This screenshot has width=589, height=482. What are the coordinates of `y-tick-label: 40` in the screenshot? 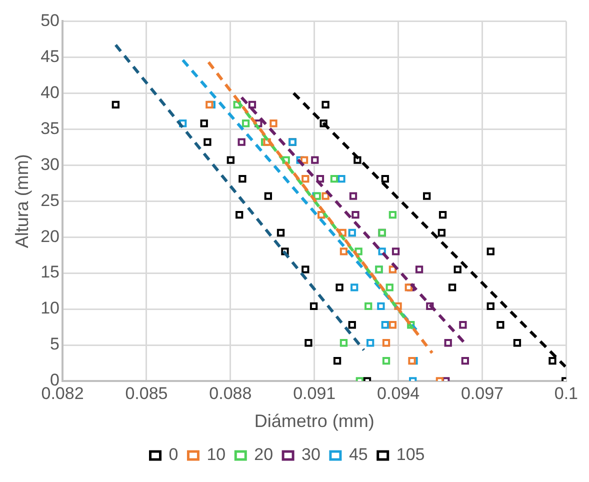 It's located at (50, 92).